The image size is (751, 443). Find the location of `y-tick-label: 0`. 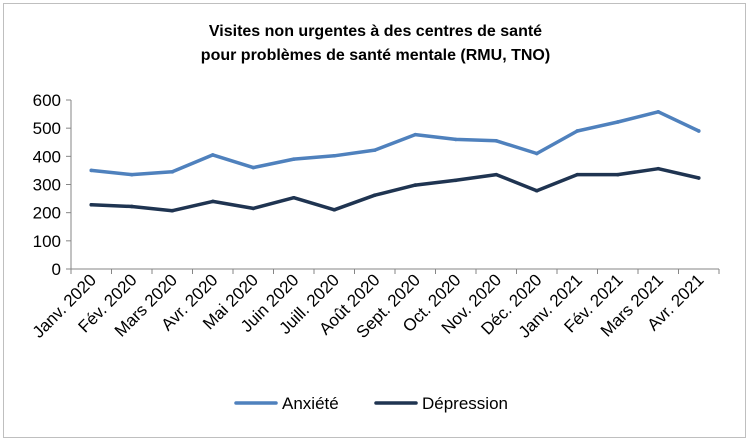

y-tick-label: 0 is located at coordinates (56, 269).